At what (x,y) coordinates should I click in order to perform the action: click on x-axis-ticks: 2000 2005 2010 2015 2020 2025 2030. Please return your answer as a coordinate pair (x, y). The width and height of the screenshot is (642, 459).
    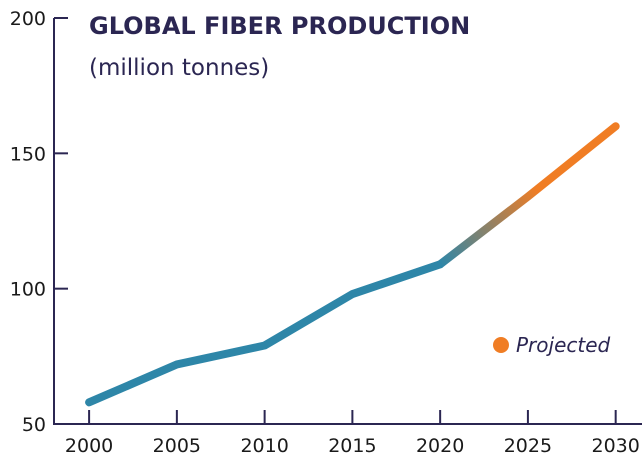
    Looking at the image, I should click on (352, 433).